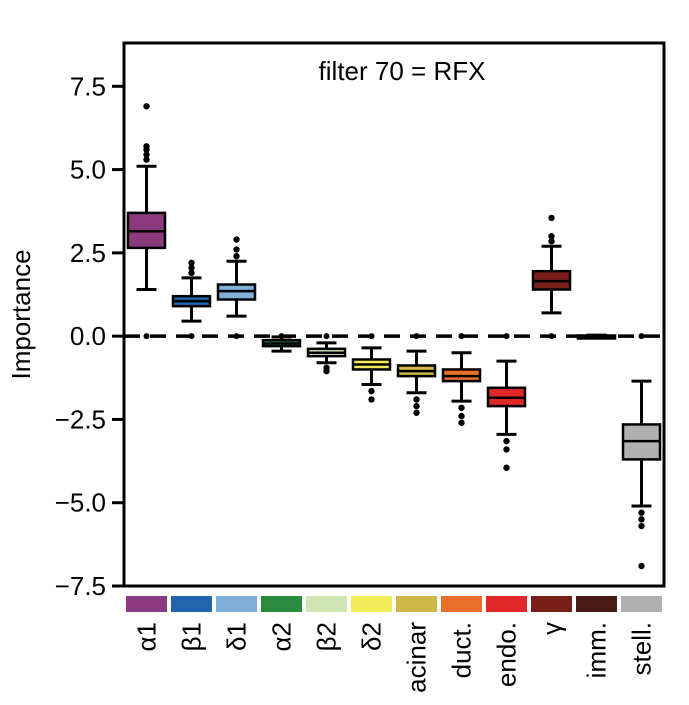 The width and height of the screenshot is (689, 705). I want to click on category-label: δ2, so click(372, 636).